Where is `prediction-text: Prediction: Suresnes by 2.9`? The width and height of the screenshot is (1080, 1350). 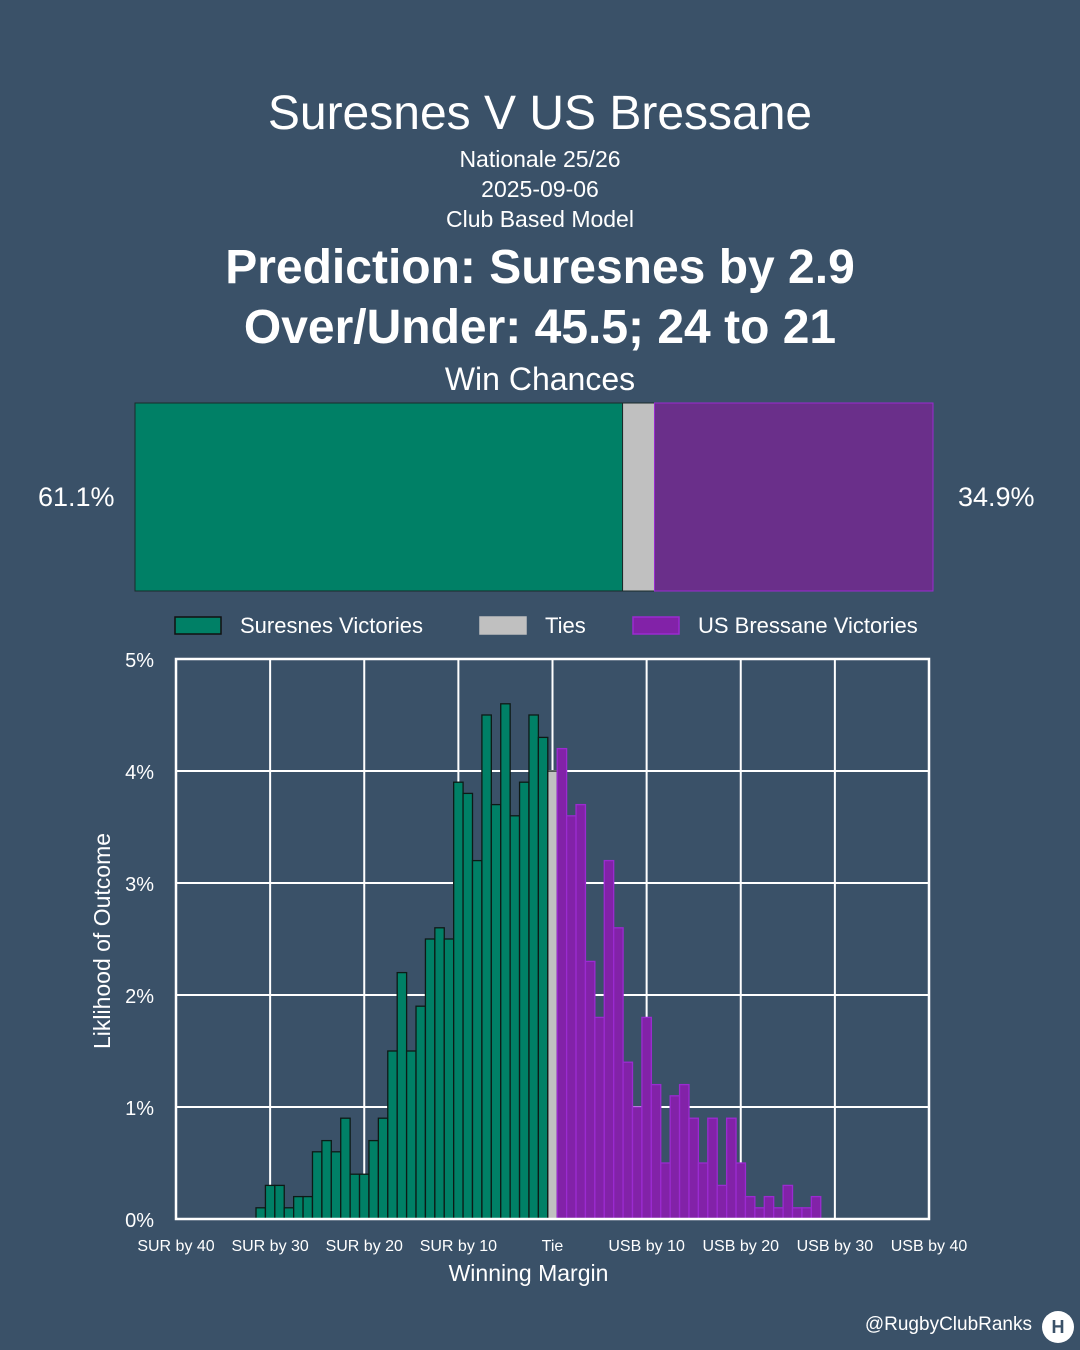
prediction-text: Prediction: Suresnes by 2.9 is located at coordinates (540, 267).